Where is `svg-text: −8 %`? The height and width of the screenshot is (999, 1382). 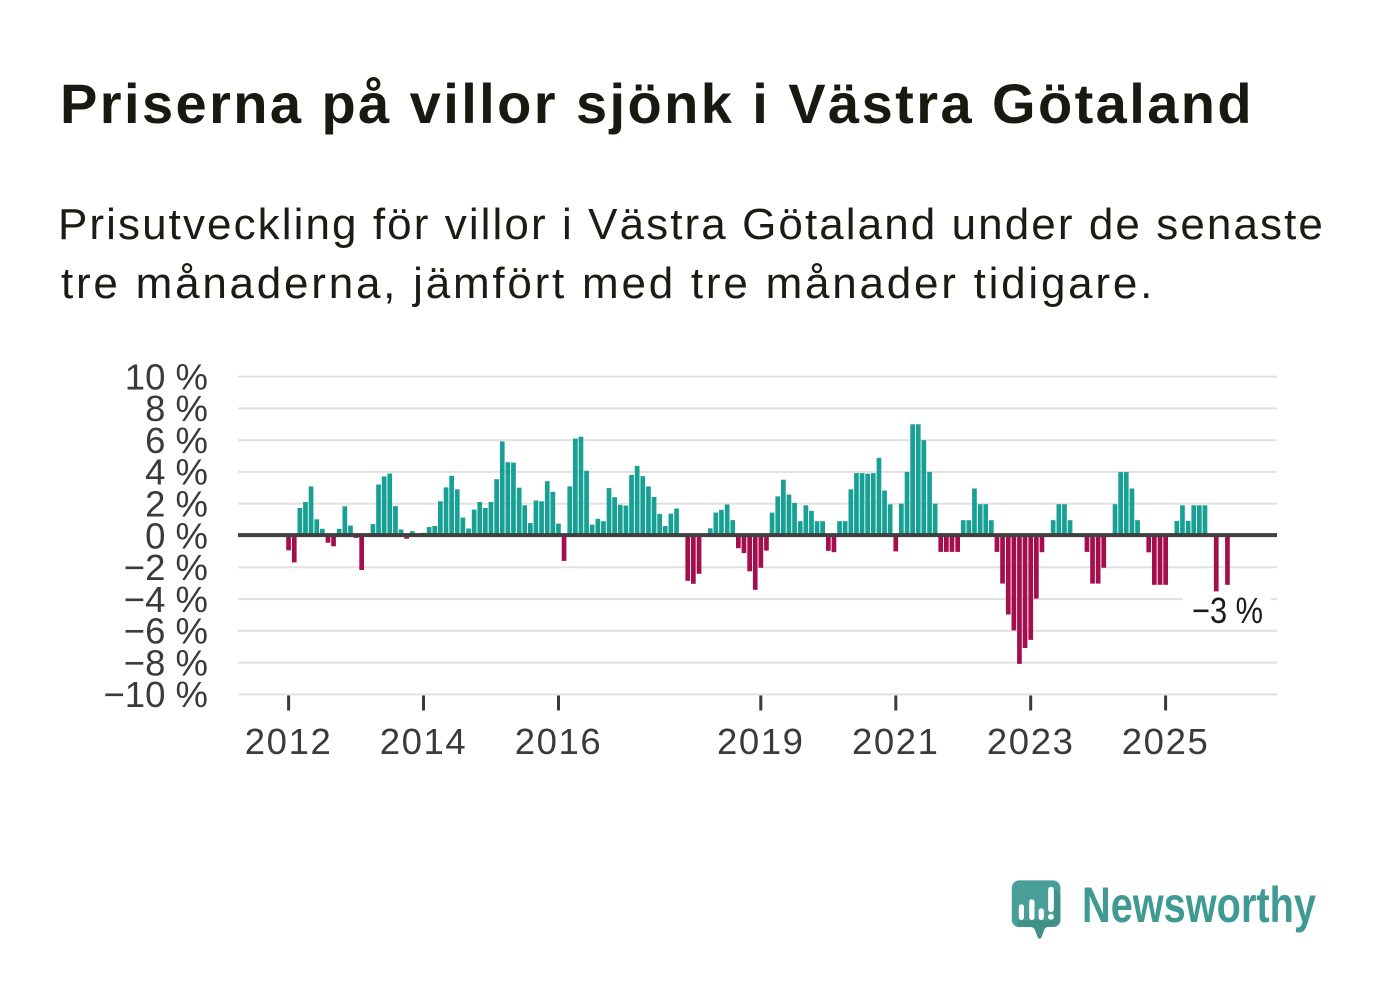 svg-text: −8 % is located at coordinates (166, 662).